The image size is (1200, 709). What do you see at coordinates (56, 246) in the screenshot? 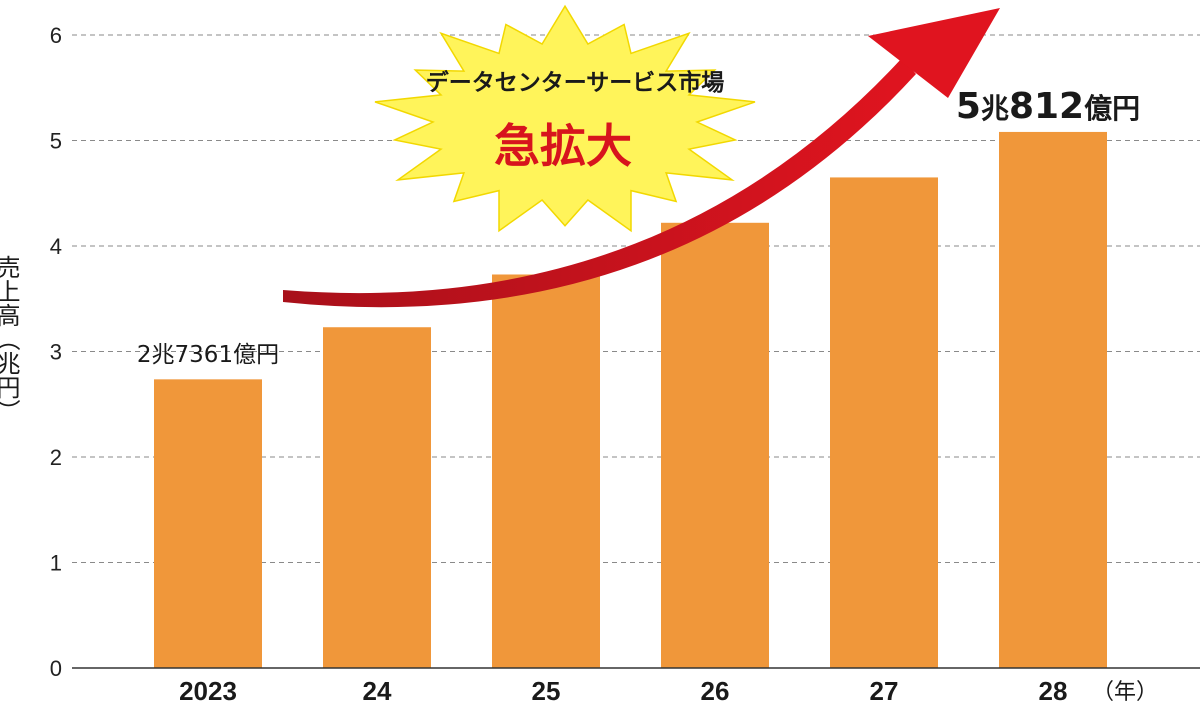
I see `y-tick-label: 4` at bounding box center [56, 246].